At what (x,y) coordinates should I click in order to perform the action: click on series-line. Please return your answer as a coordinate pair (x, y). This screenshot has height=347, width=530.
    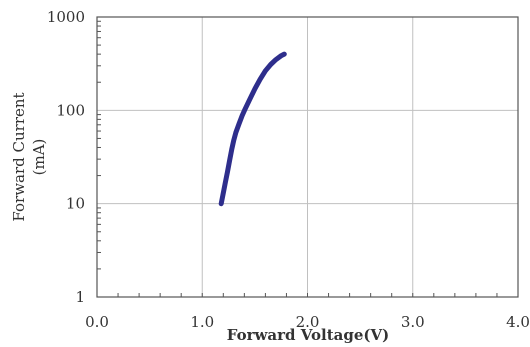
    Looking at the image, I should click on (252, 129).